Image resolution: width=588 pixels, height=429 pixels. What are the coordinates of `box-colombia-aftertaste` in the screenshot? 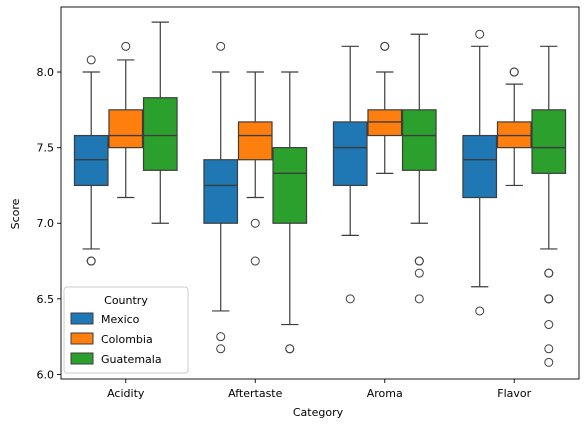 It's located at (255, 168).